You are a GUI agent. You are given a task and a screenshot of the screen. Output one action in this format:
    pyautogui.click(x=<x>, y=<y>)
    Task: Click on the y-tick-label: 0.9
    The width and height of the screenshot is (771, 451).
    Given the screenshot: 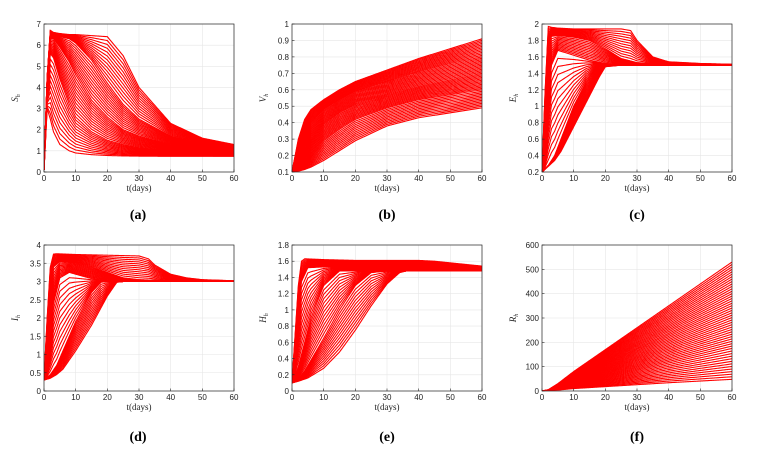 What is the action you would take?
    pyautogui.click(x=284, y=40)
    